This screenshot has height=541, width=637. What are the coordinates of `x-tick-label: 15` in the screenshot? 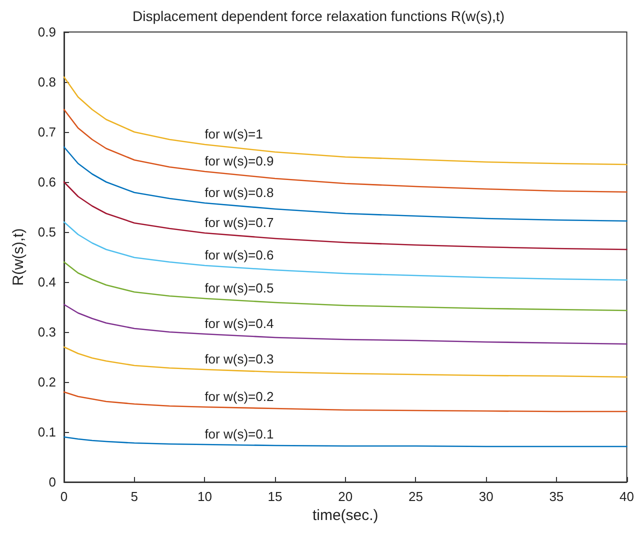 It's located at (275, 496).